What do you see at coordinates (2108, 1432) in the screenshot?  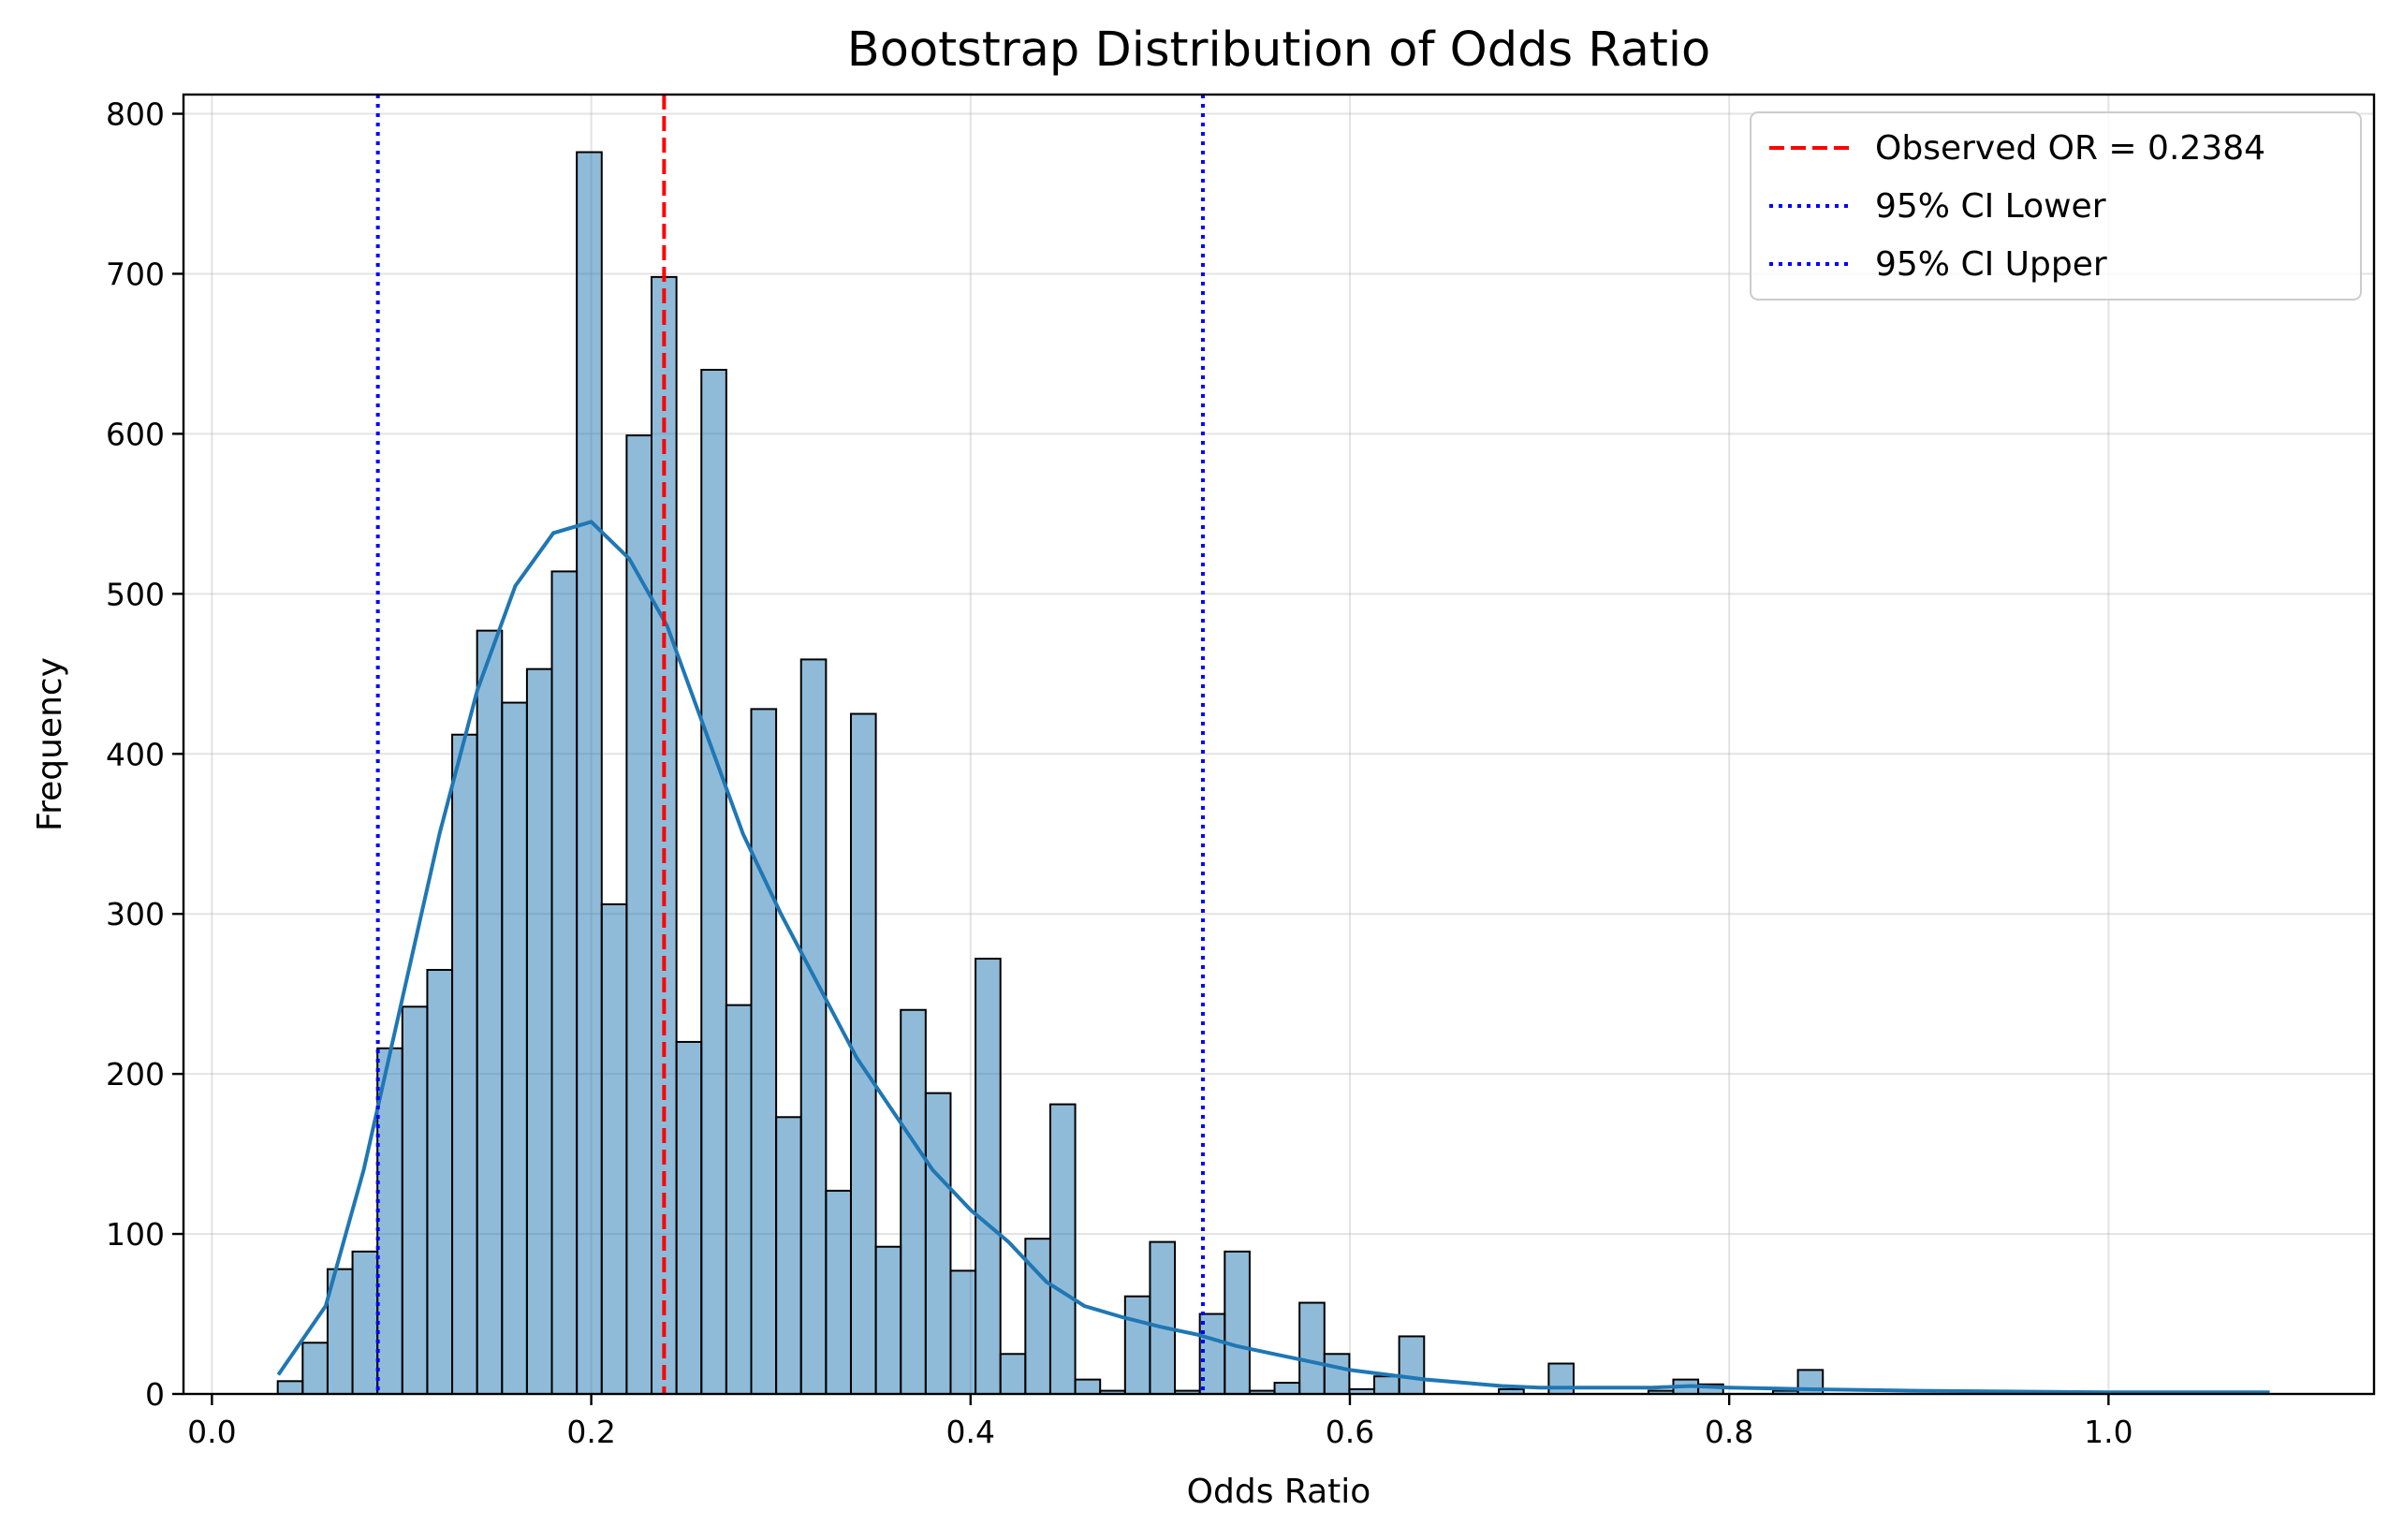 I see `x-tick-label-5: 1.0` at bounding box center [2108, 1432].